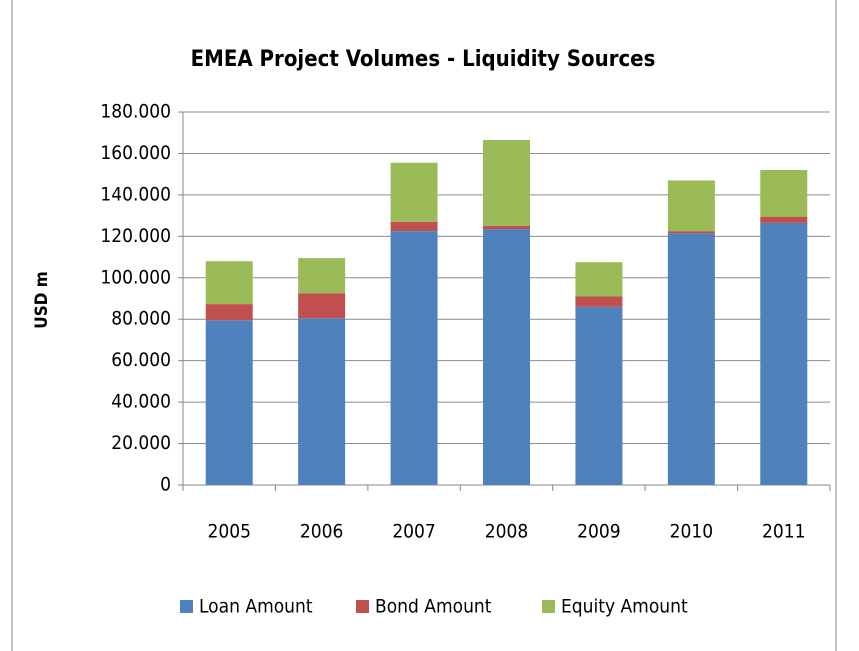  What do you see at coordinates (135, 112) in the screenshot?
I see `y-tick-label: 180.000` at bounding box center [135, 112].